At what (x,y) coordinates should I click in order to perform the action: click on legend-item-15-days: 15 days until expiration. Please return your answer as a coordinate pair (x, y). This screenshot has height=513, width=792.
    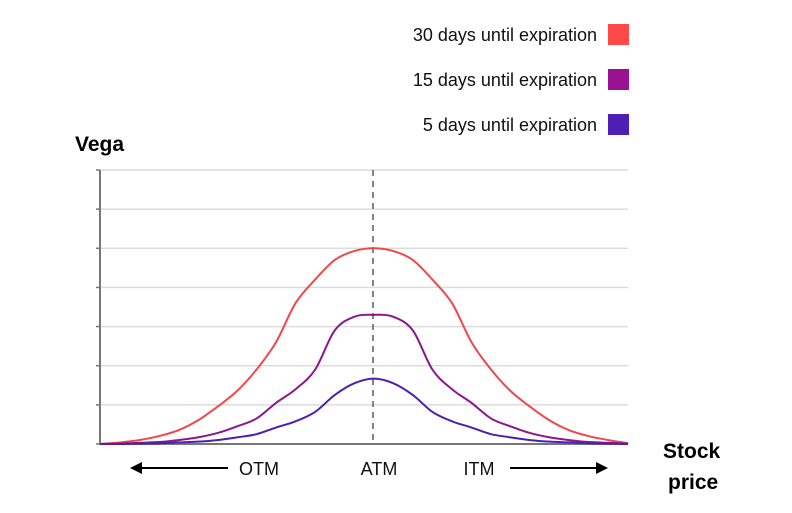
    Looking at the image, I should click on (521, 79).